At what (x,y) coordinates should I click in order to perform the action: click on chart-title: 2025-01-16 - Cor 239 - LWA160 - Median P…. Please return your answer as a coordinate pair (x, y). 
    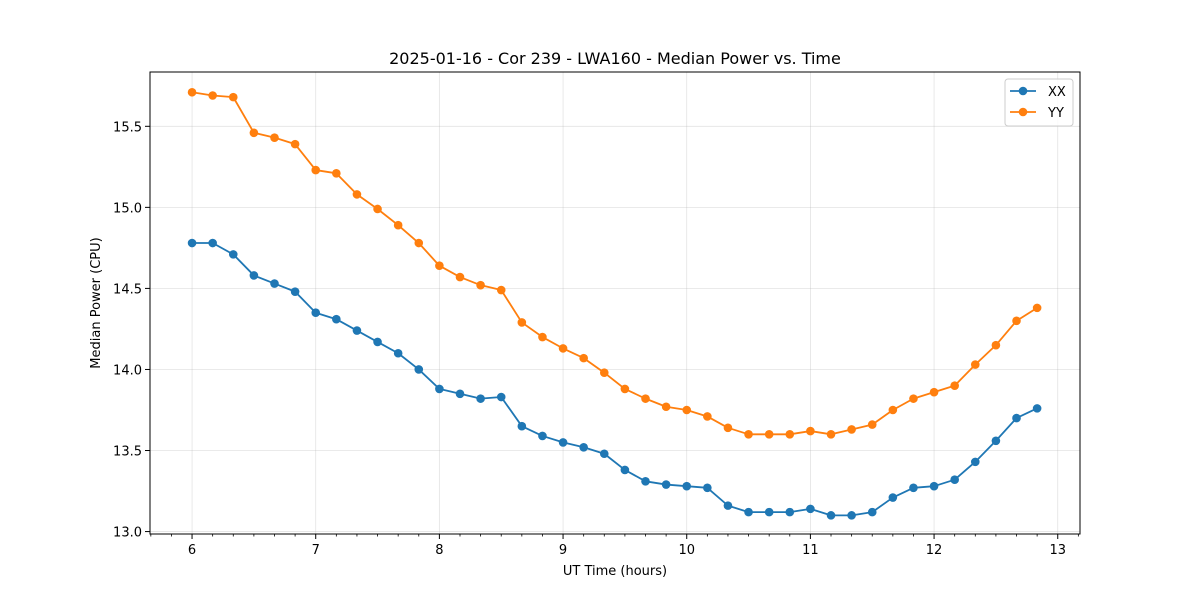
    Looking at the image, I should click on (615, 58).